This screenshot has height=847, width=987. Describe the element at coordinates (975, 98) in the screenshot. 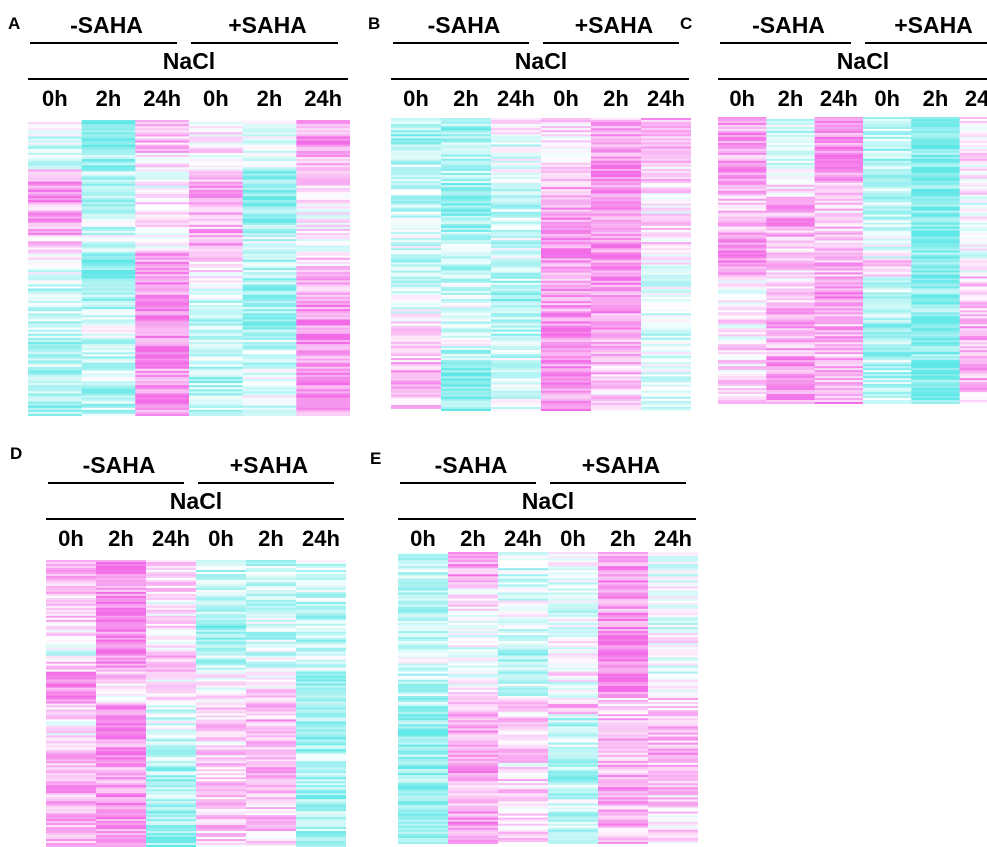

I see `column-label: 24h` at that location.